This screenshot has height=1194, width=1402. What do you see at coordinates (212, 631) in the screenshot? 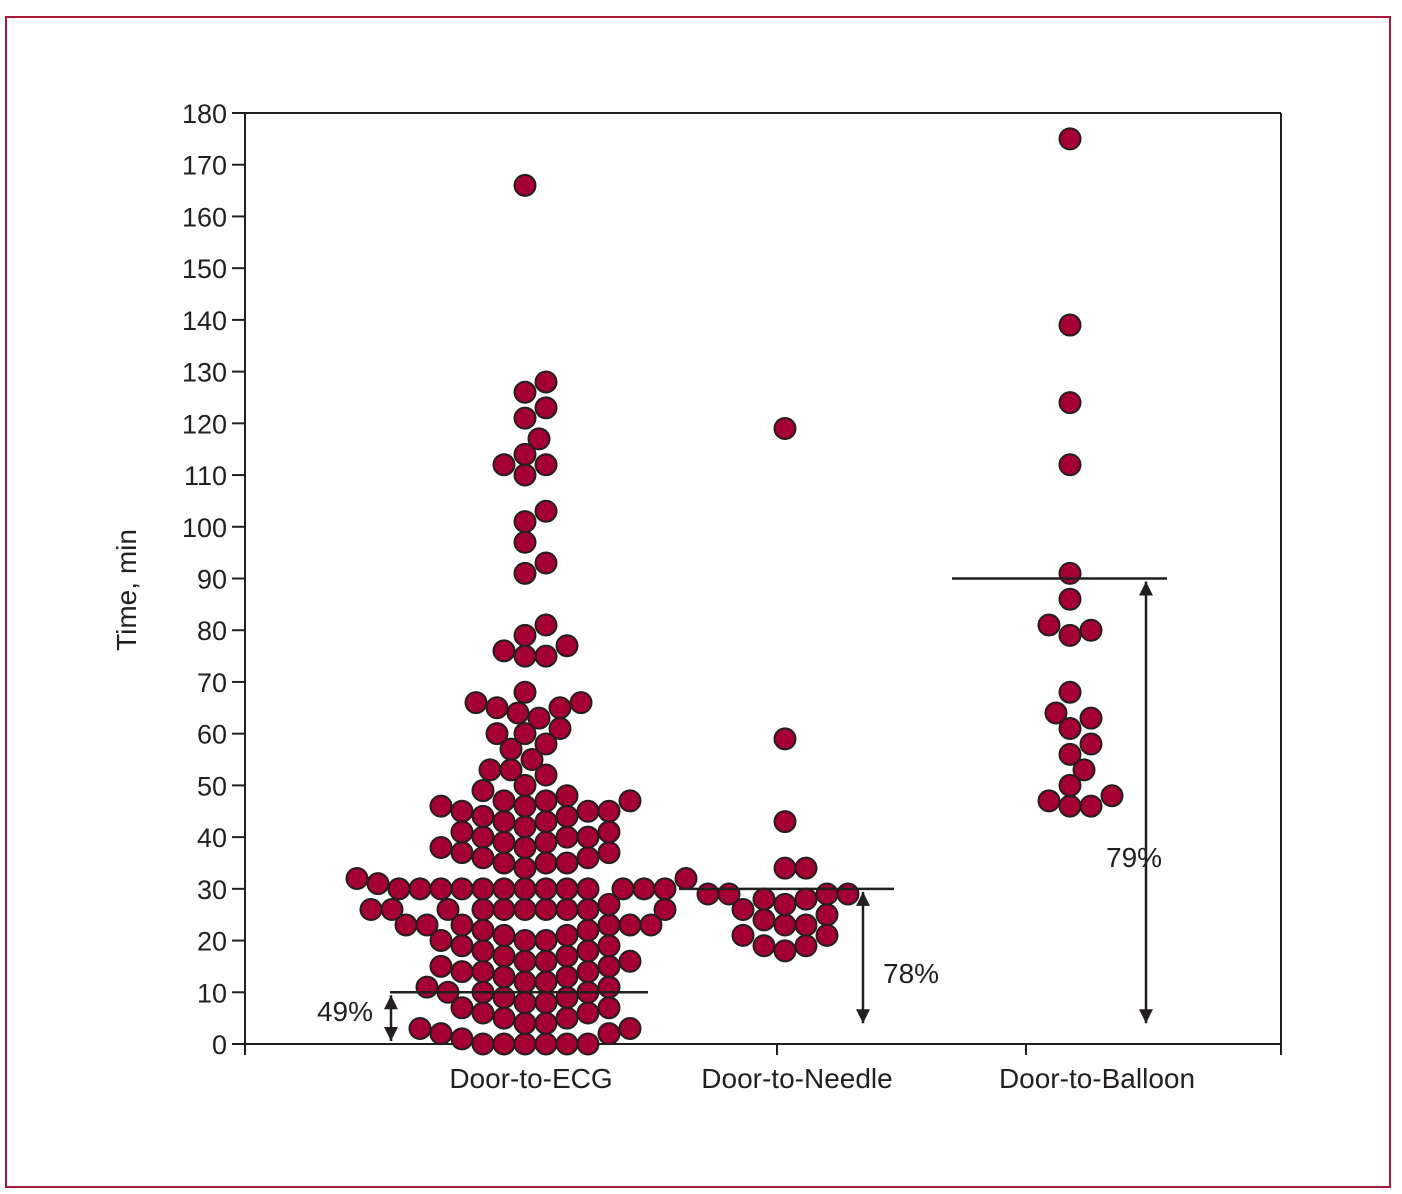
I see `y-tick-label: 80` at bounding box center [212, 631].